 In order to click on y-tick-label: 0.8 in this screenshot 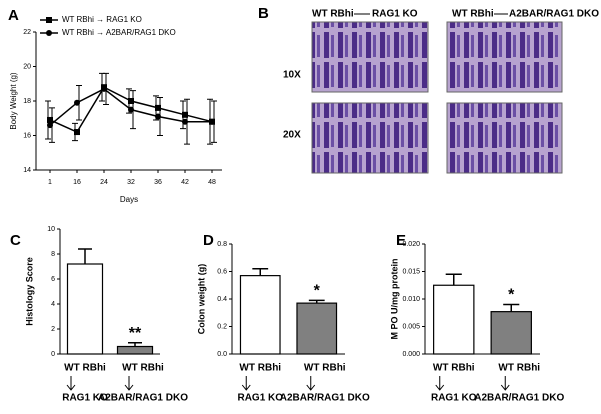, I will do `click(222, 244)`.